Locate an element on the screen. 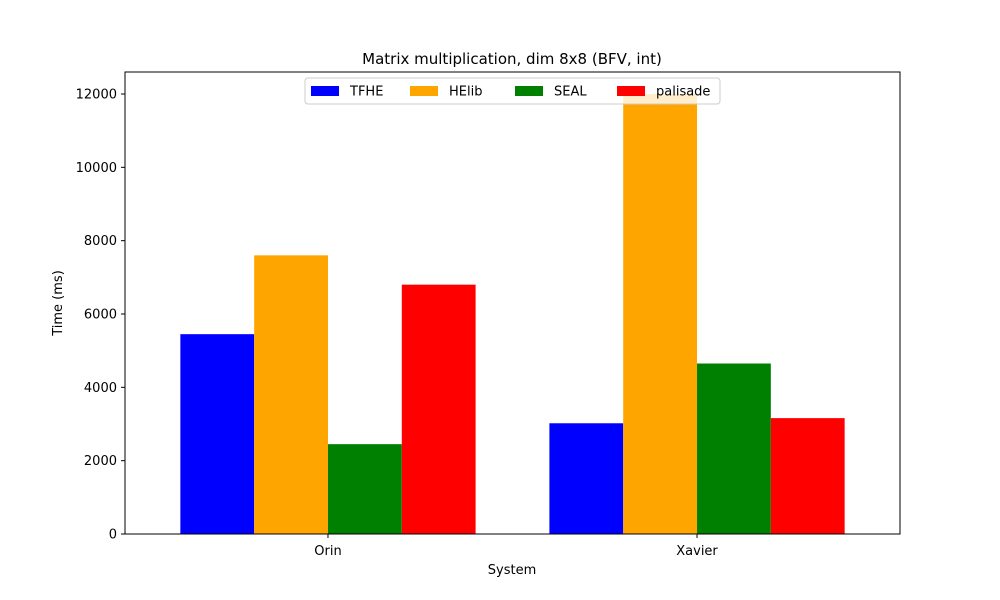 Image resolution: width=1000 pixels, height=600 pixels. bar-helib-orin is located at coordinates (291, 394).